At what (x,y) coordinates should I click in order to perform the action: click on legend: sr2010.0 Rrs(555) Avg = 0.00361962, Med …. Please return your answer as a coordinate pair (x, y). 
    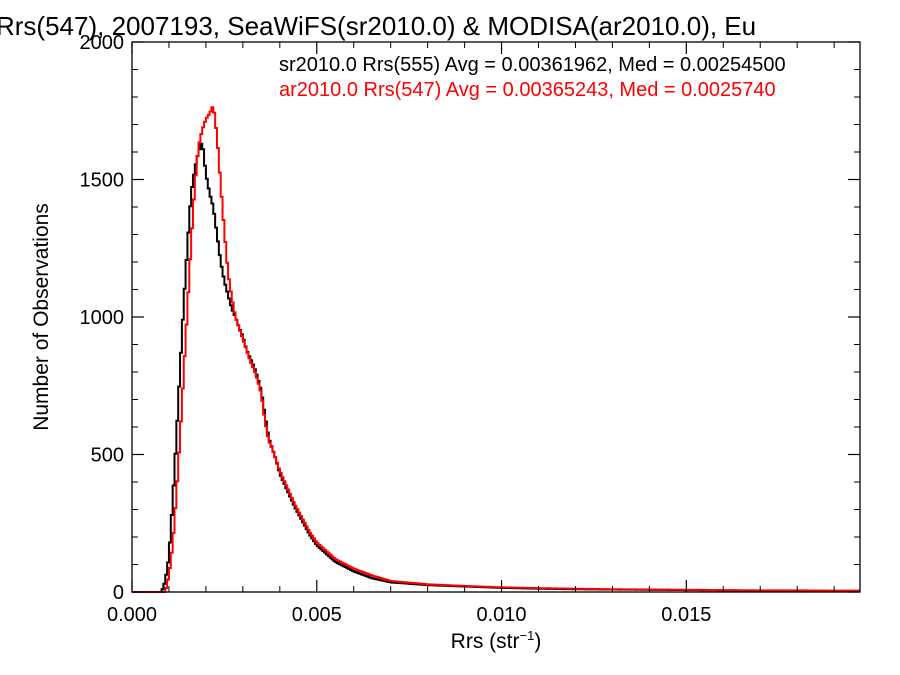
    Looking at the image, I should click on (532, 77).